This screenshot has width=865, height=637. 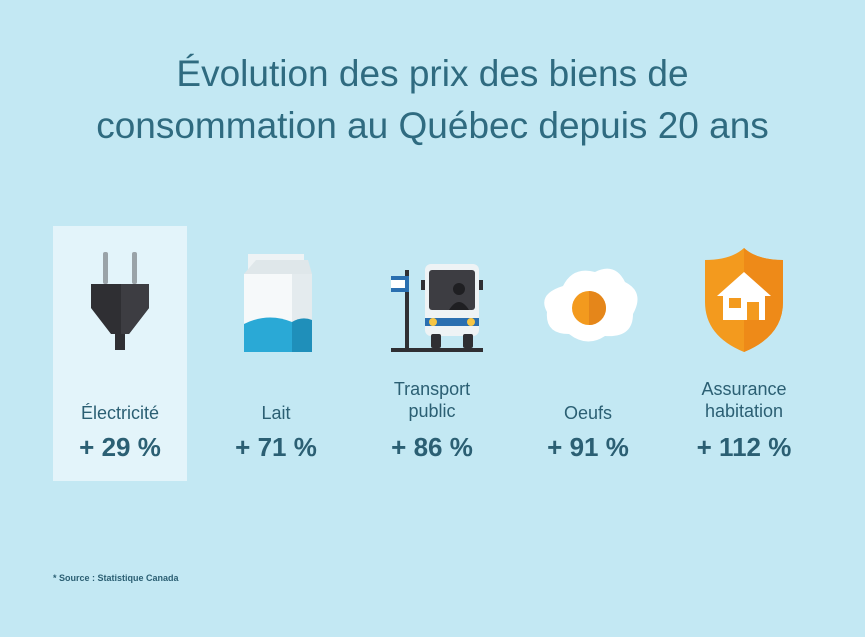 What do you see at coordinates (120, 413) in the screenshot?
I see `item-label: Électricité` at bounding box center [120, 413].